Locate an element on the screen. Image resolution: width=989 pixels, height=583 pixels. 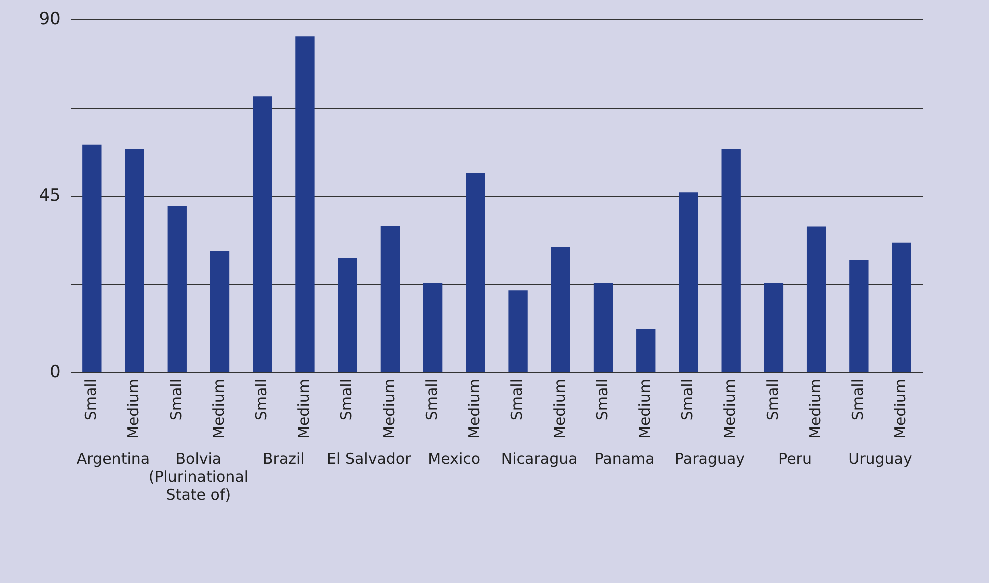
x-tick-label: Argentina is located at coordinates (113, 459).